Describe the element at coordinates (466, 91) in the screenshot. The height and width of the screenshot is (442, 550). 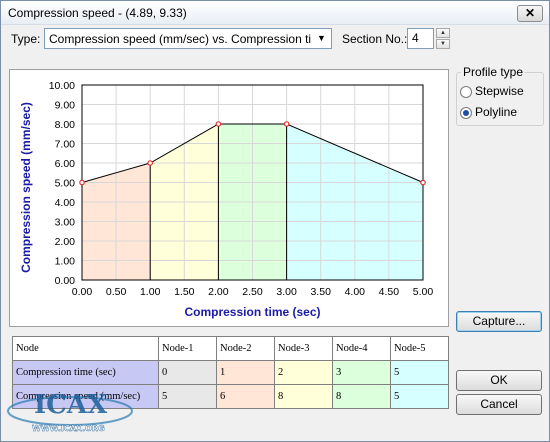
I see `radio-stepwise-indicator` at that location.